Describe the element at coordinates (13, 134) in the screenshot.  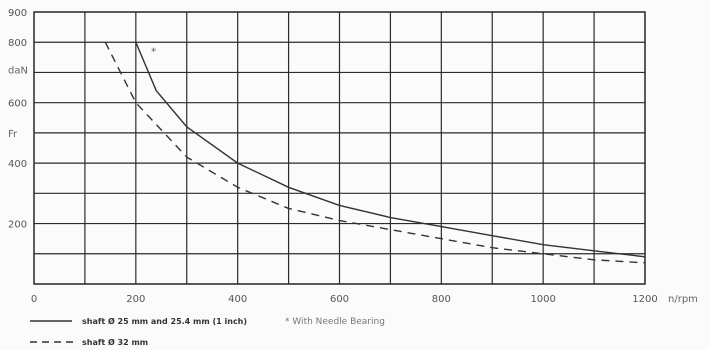
I see `y-axis-secondary-label: Fr` at that location.